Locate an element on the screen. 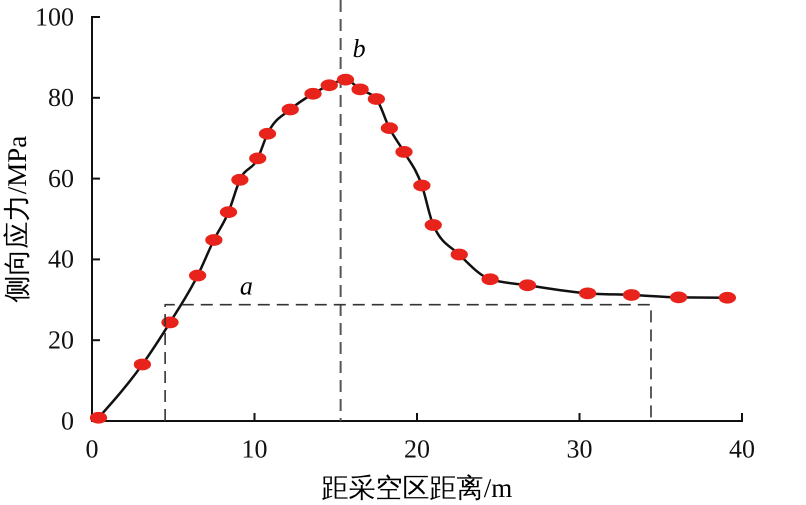 This screenshot has height=505, width=806. y-tick-label: 100 is located at coordinates (54, 17).